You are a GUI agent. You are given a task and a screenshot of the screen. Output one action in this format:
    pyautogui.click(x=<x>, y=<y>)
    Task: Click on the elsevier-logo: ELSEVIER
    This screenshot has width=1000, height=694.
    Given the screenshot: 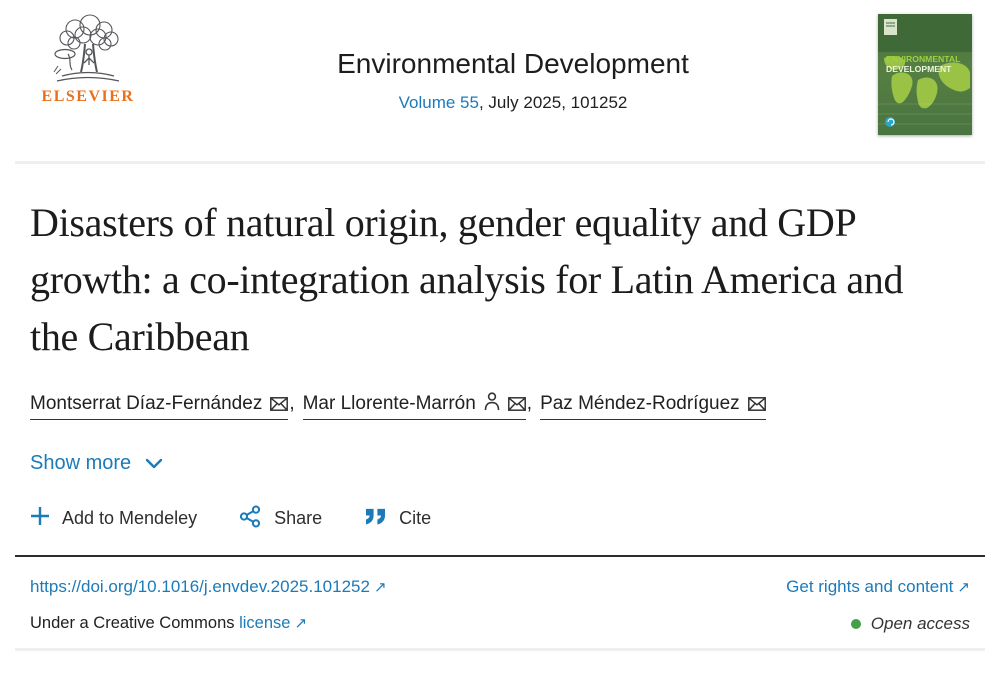 What is the action you would take?
    pyautogui.click(x=88, y=60)
    